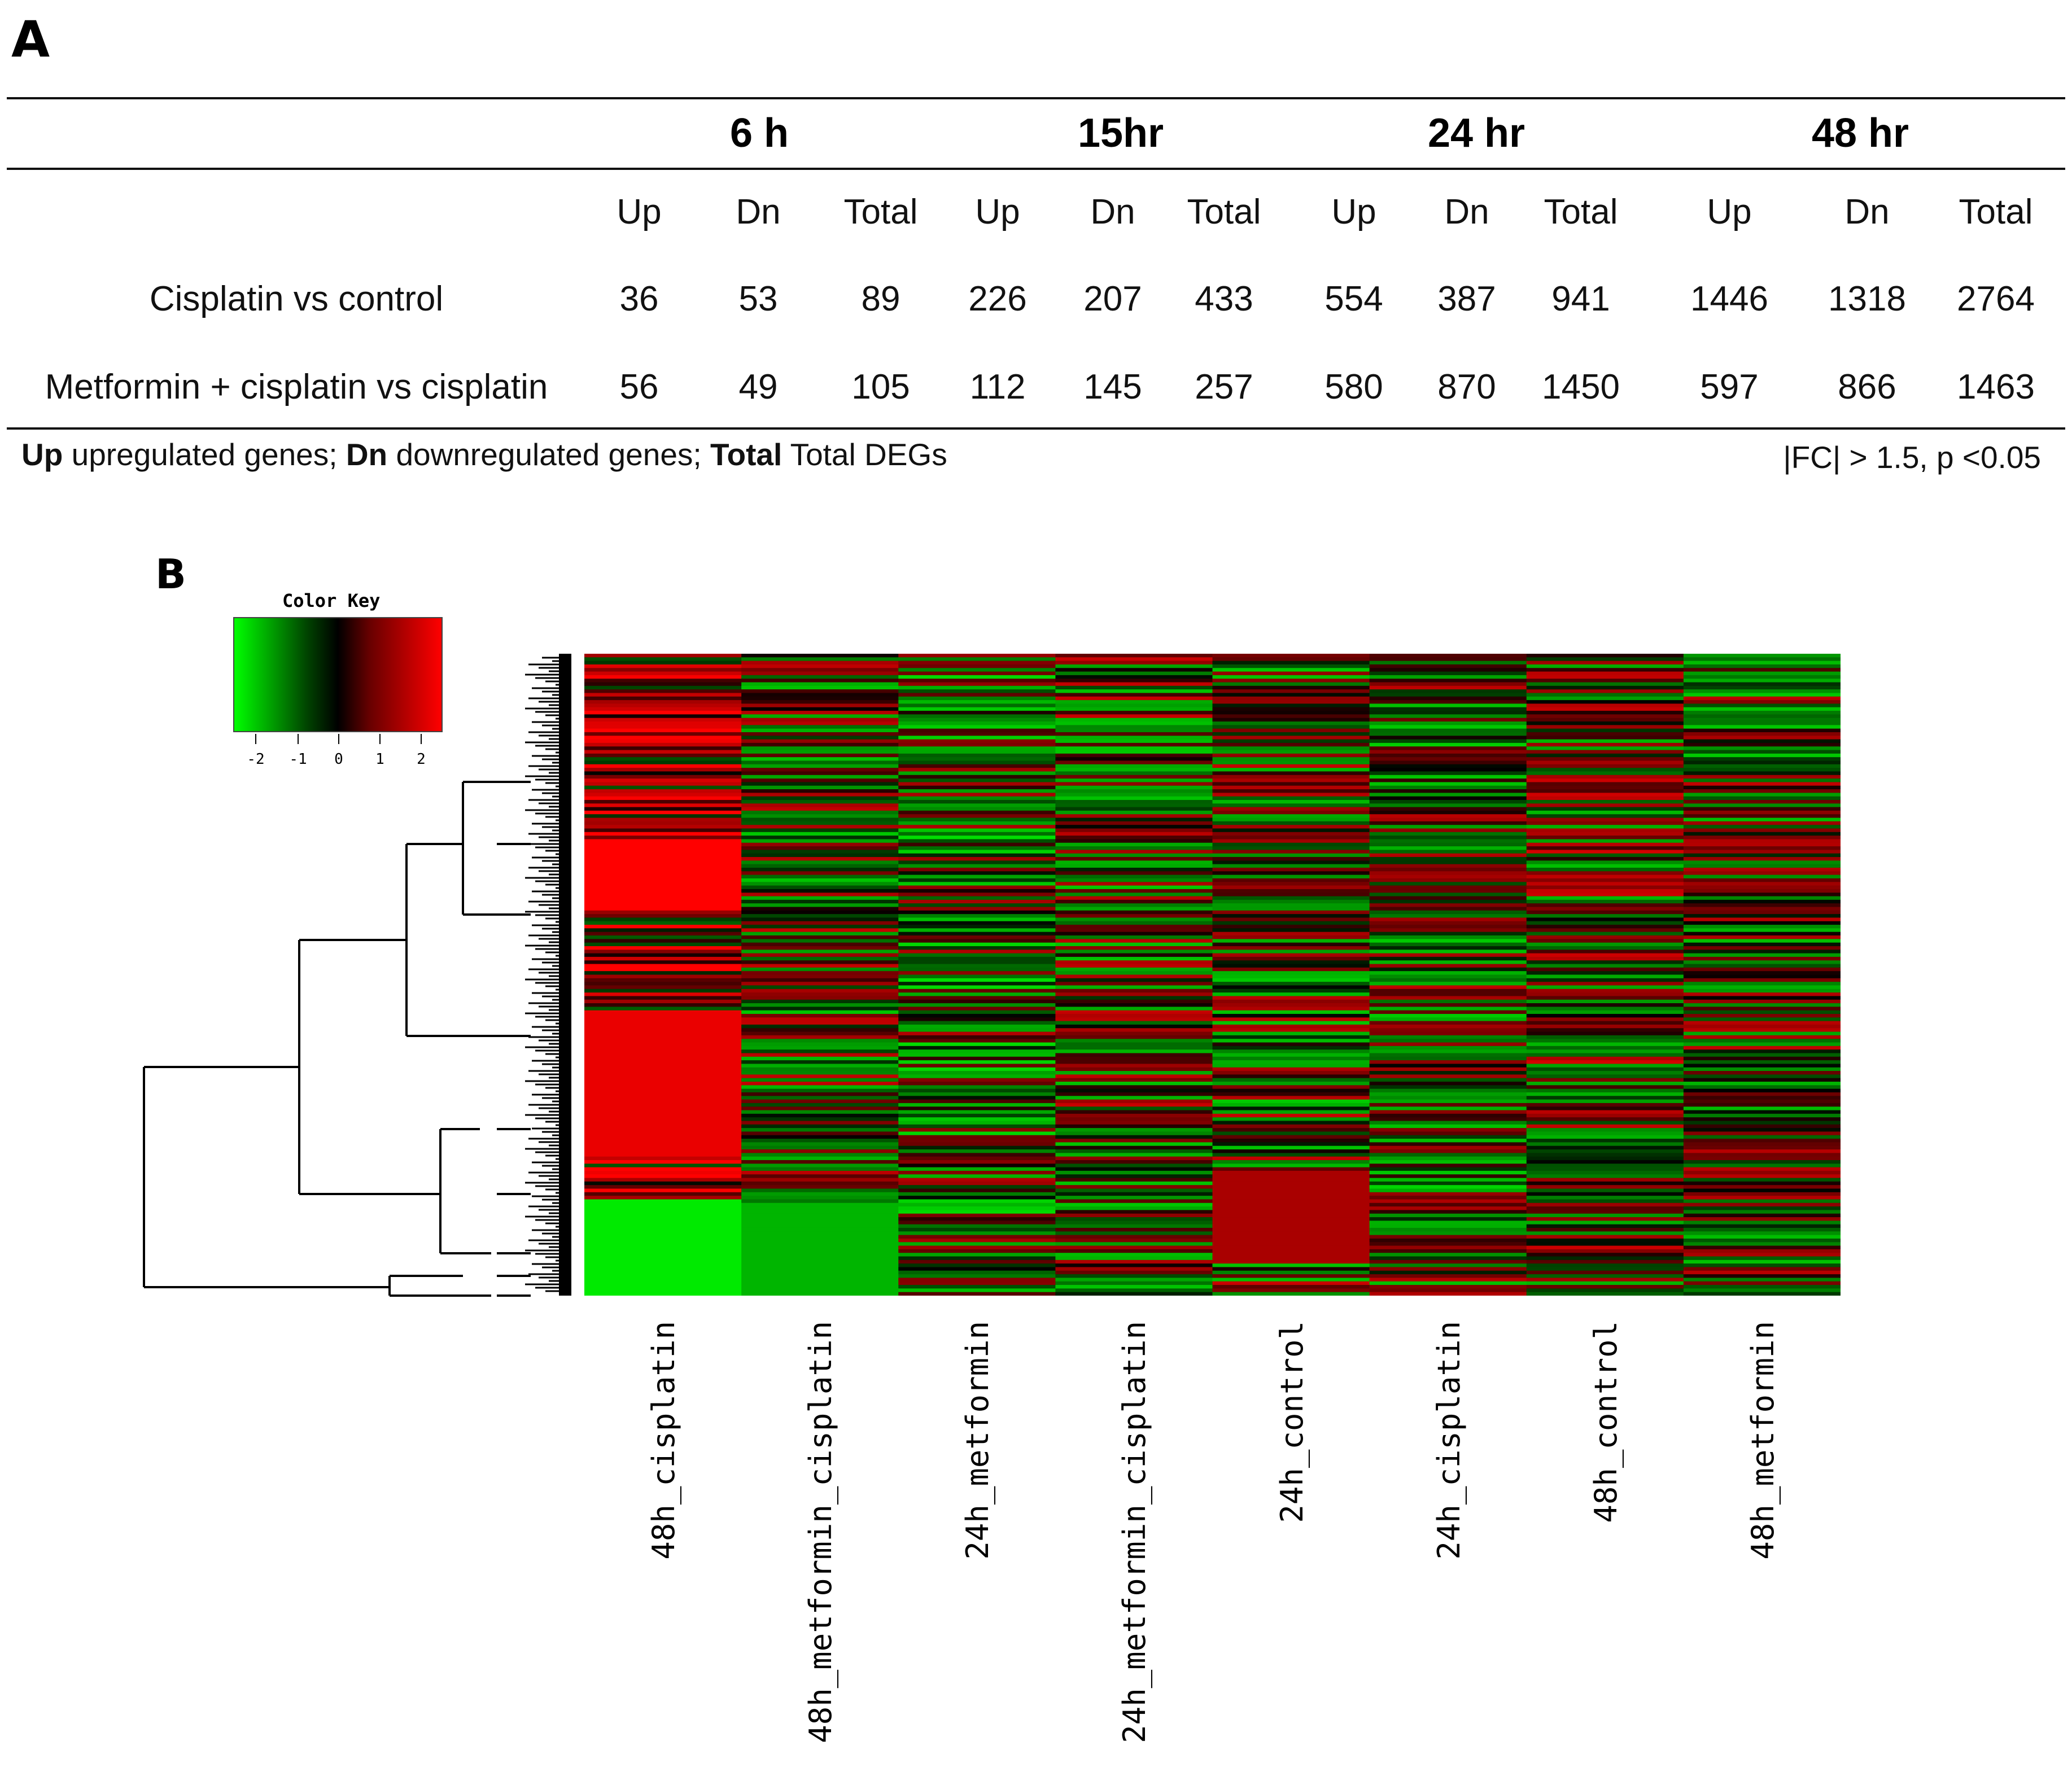 The width and height of the screenshot is (2072, 1780). I want to click on table-cell: 56, so click(639, 387).